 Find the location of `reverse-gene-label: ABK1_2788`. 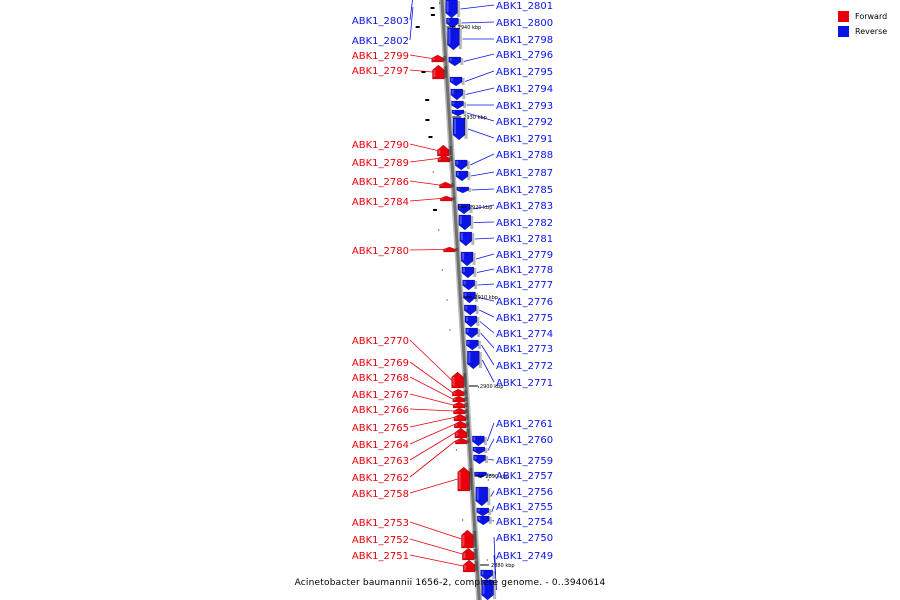

reverse-gene-label: ABK1_2788 is located at coordinates (524, 155).